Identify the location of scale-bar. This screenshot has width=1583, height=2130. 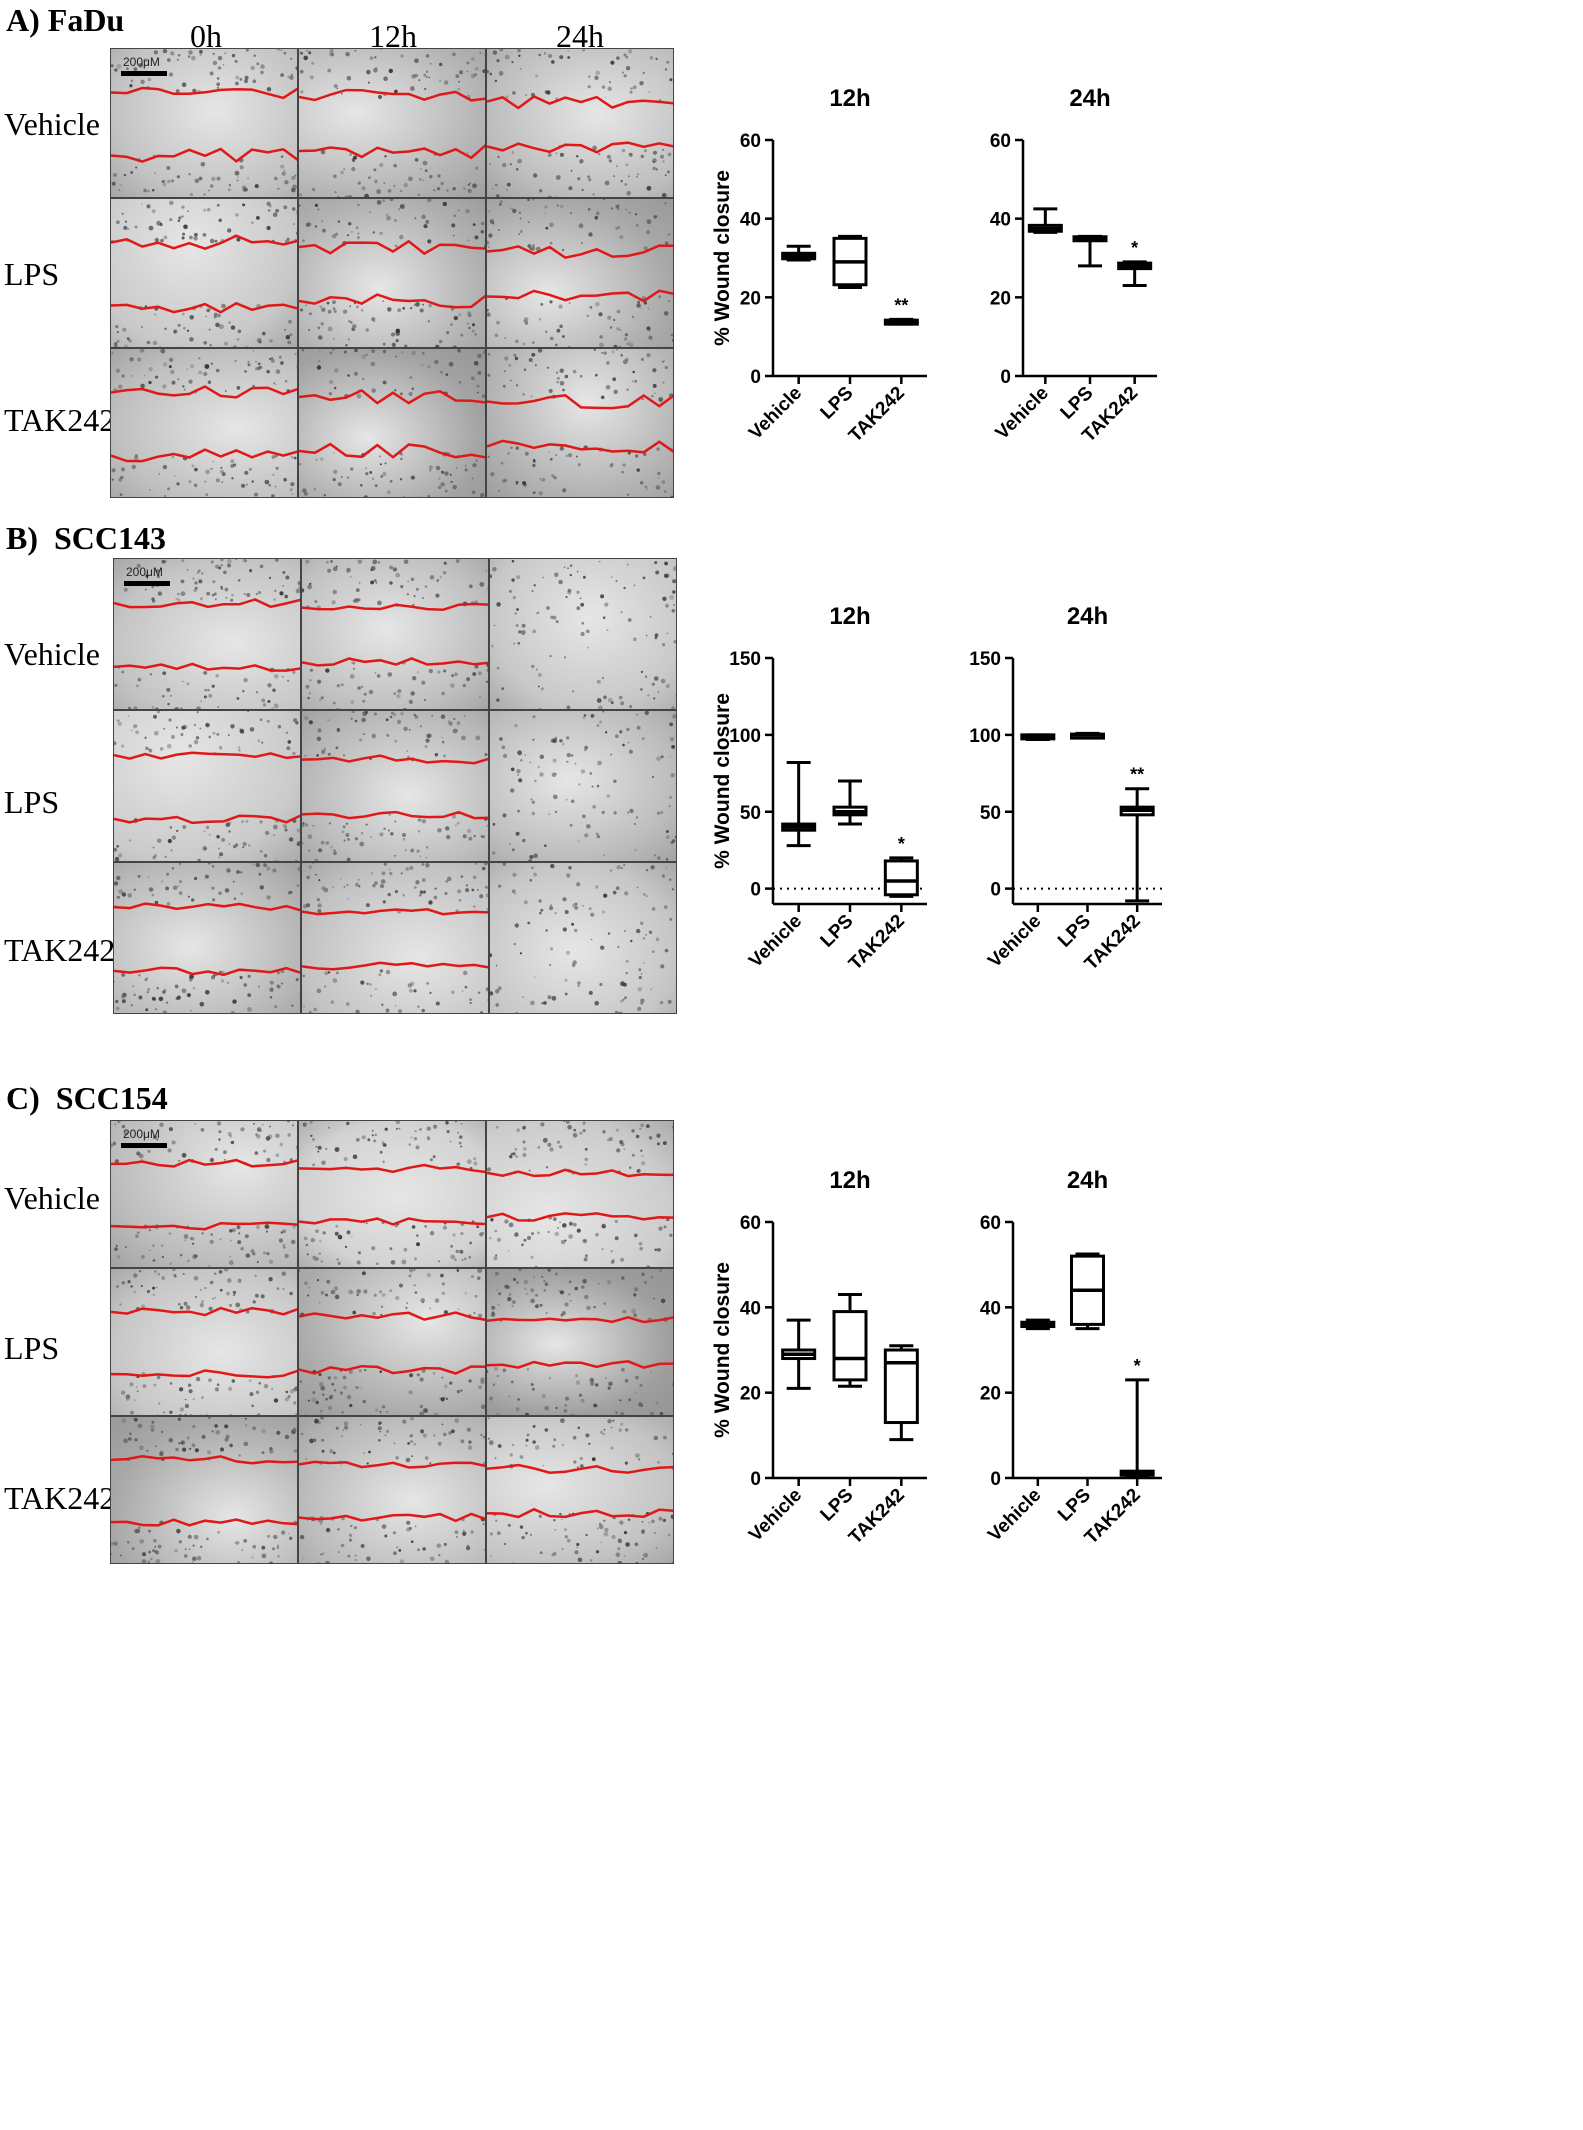
(144, 73).